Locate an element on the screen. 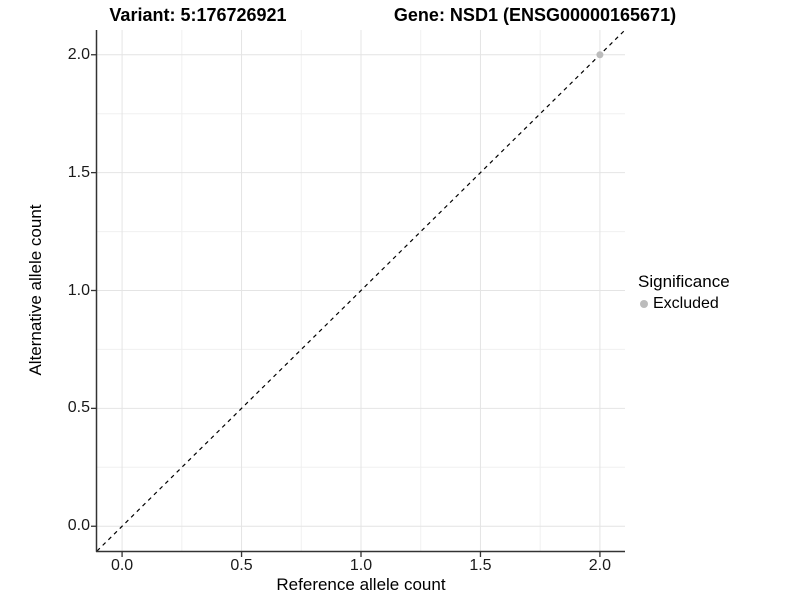 This screenshot has height=600, width=800. data-point-excluded is located at coordinates (600, 55).